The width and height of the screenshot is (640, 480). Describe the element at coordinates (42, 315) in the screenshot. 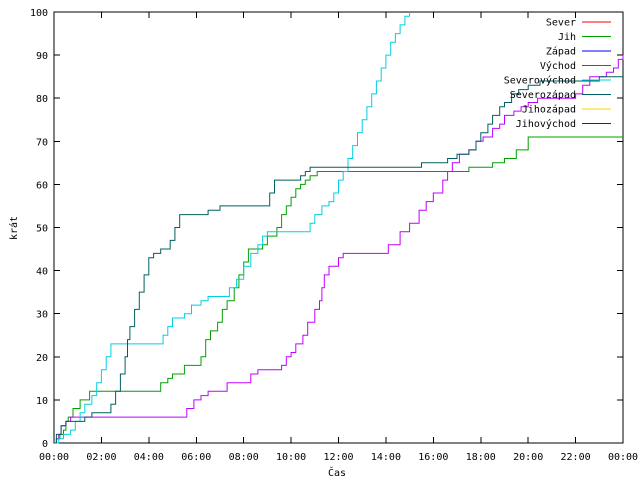

I see `y-tick-label: 30` at that location.